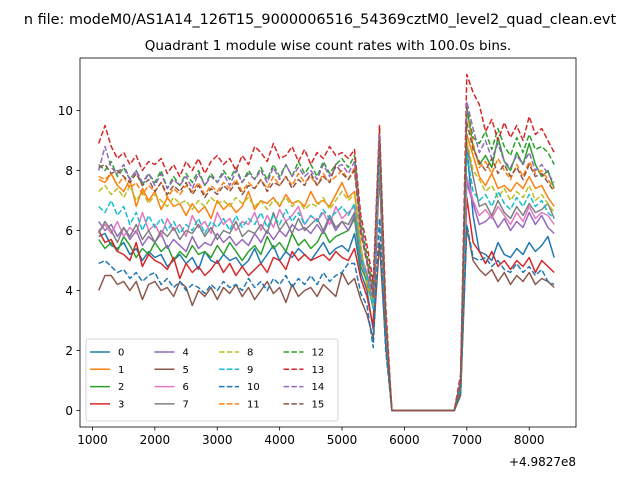 The width and height of the screenshot is (640, 480). I want to click on legend-label-14: 14, so click(318, 387).